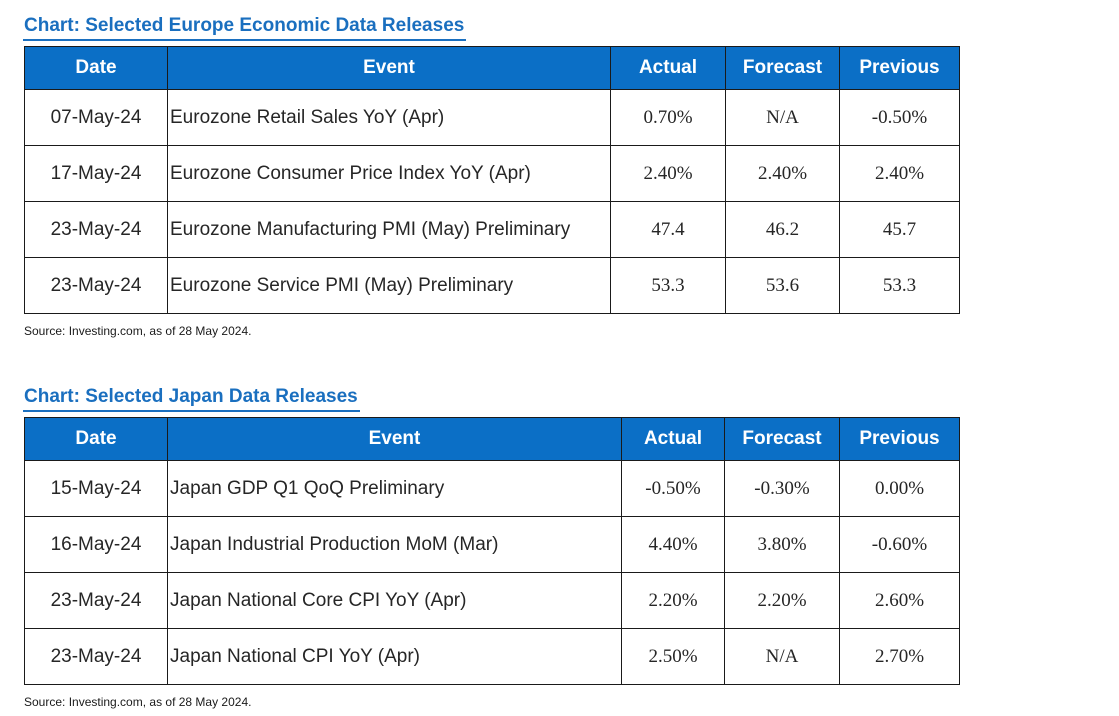 This screenshot has width=1119, height=716. Describe the element at coordinates (394, 656) in the screenshot. I see `event-cell: Japan National CPI YoY (Apr)` at that location.